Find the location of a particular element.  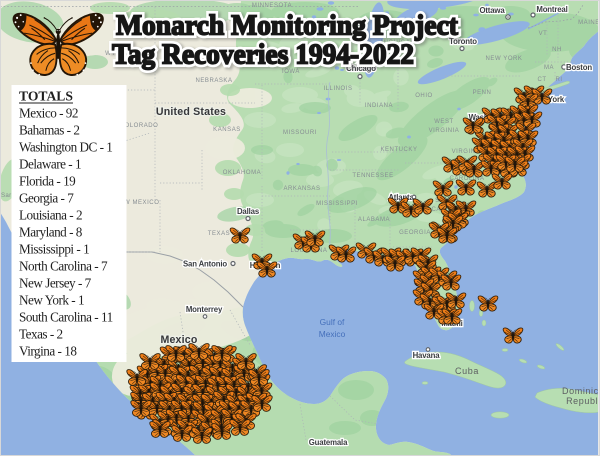

svg-text: VT is located at coordinates (543, 34).